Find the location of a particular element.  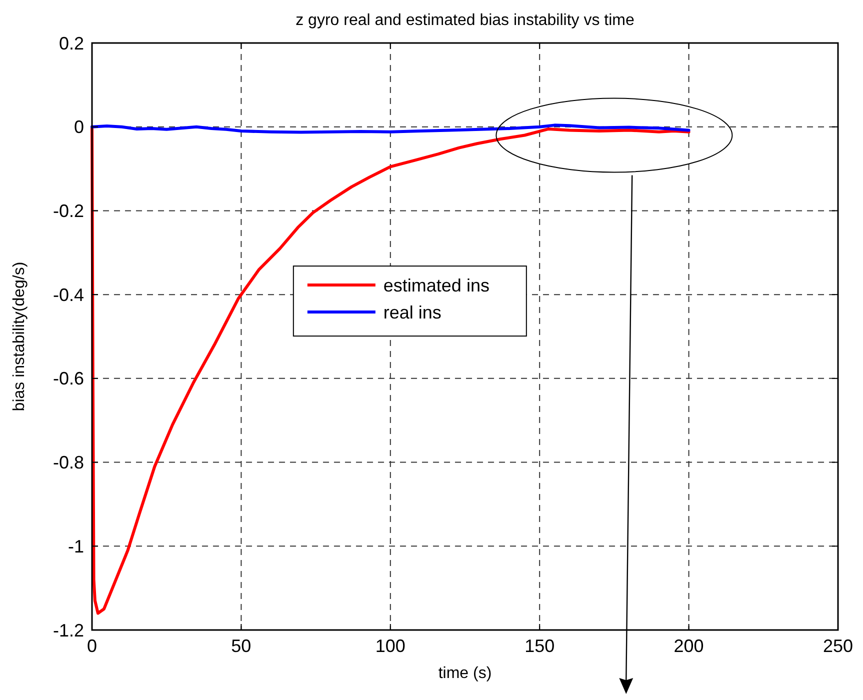

legend-label: estimated ins is located at coordinates (436, 285).